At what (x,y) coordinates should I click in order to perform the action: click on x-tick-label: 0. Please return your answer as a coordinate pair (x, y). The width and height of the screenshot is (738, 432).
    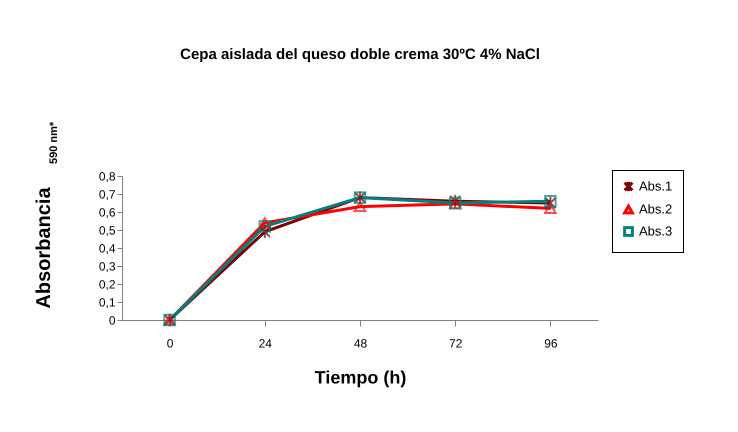
    Looking at the image, I should click on (170, 343).